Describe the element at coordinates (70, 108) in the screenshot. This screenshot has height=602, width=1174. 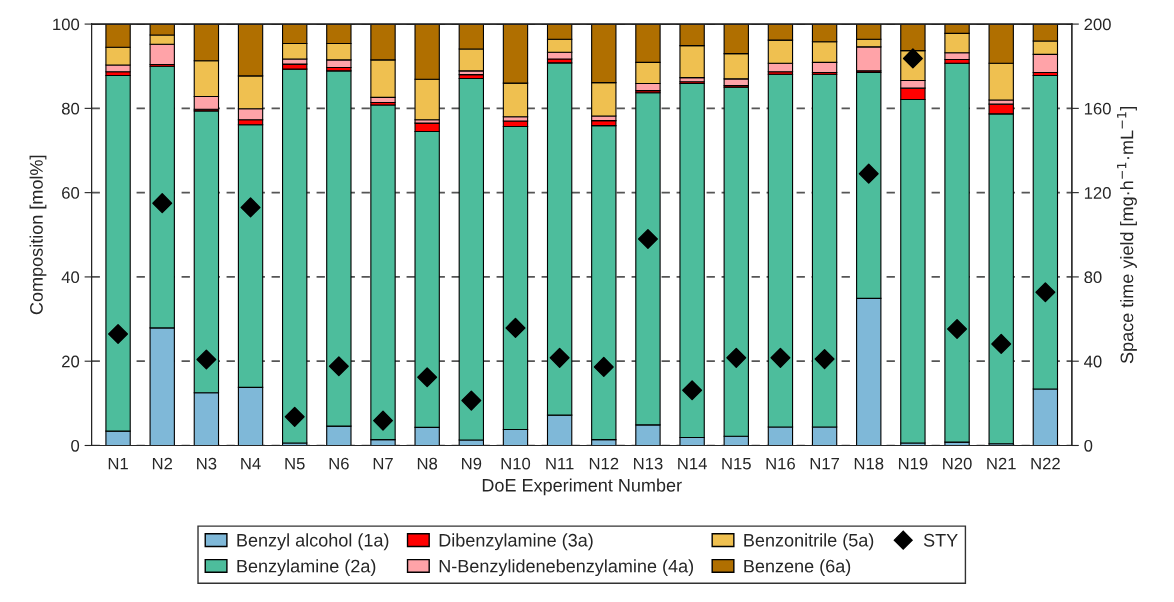
I see `y-tick-label: 80` at that location.